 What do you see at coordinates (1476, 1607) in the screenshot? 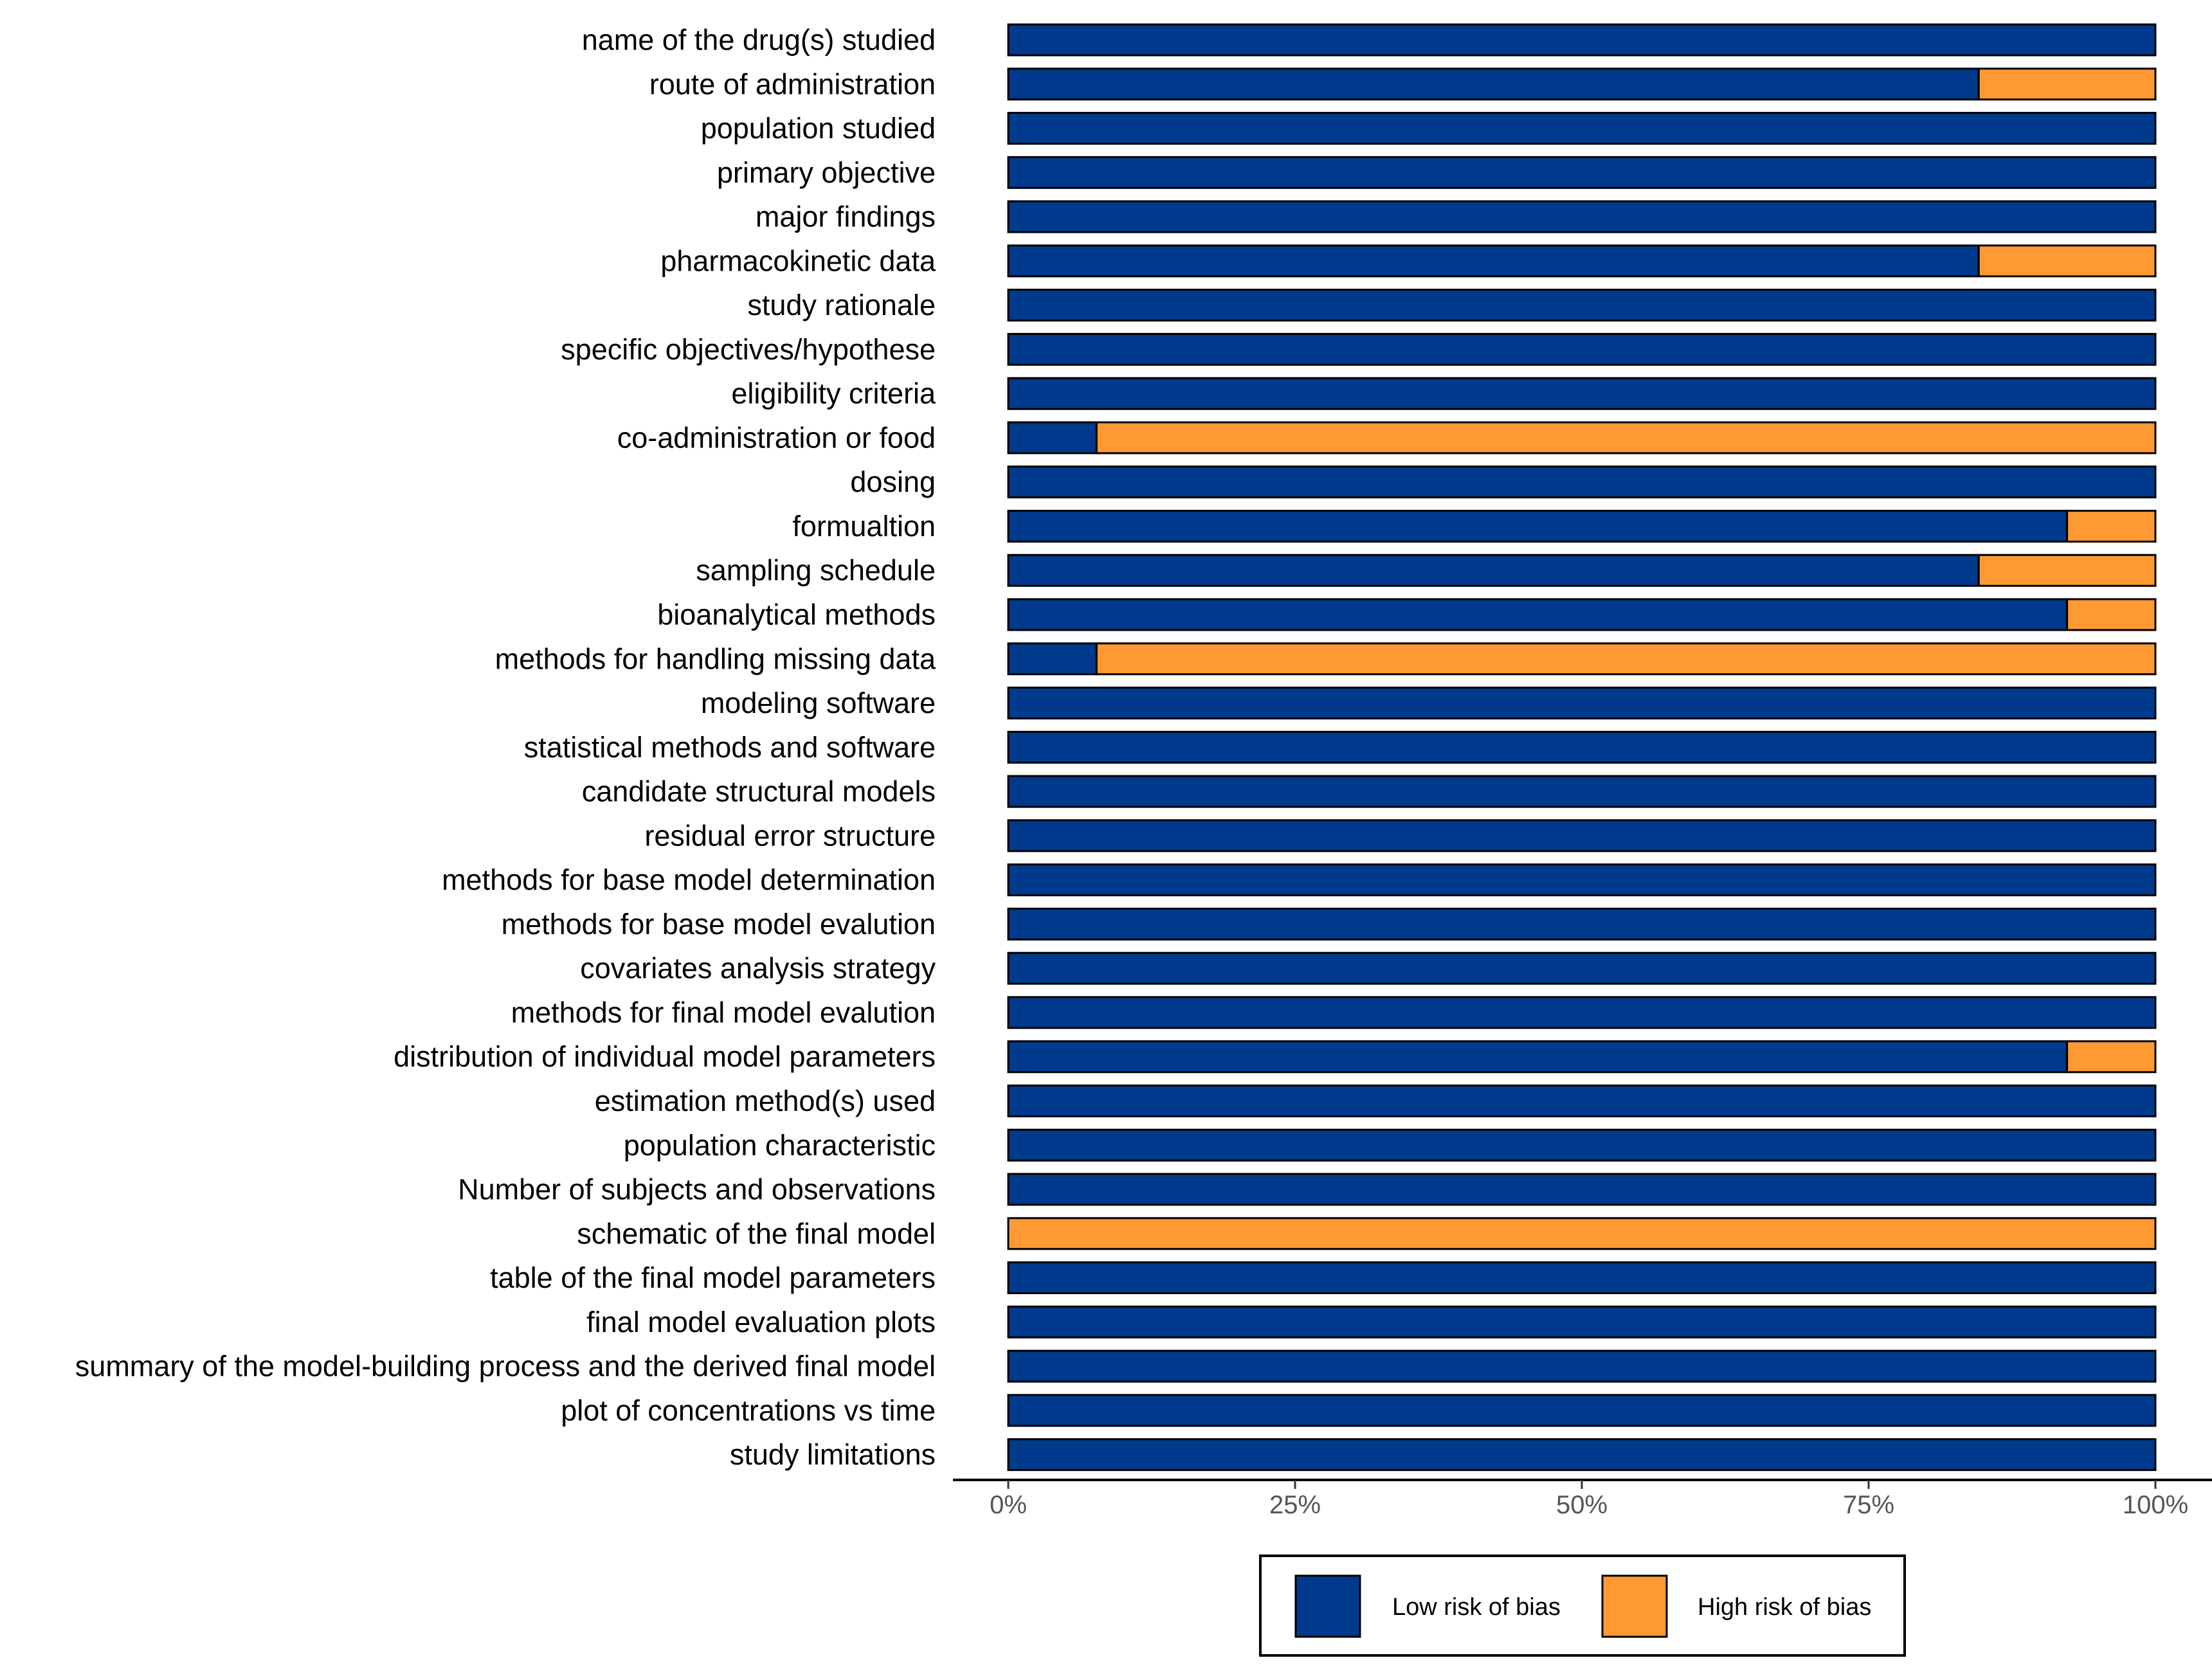
I see `legend-label-low-risk: Low risk of bias` at bounding box center [1476, 1607].